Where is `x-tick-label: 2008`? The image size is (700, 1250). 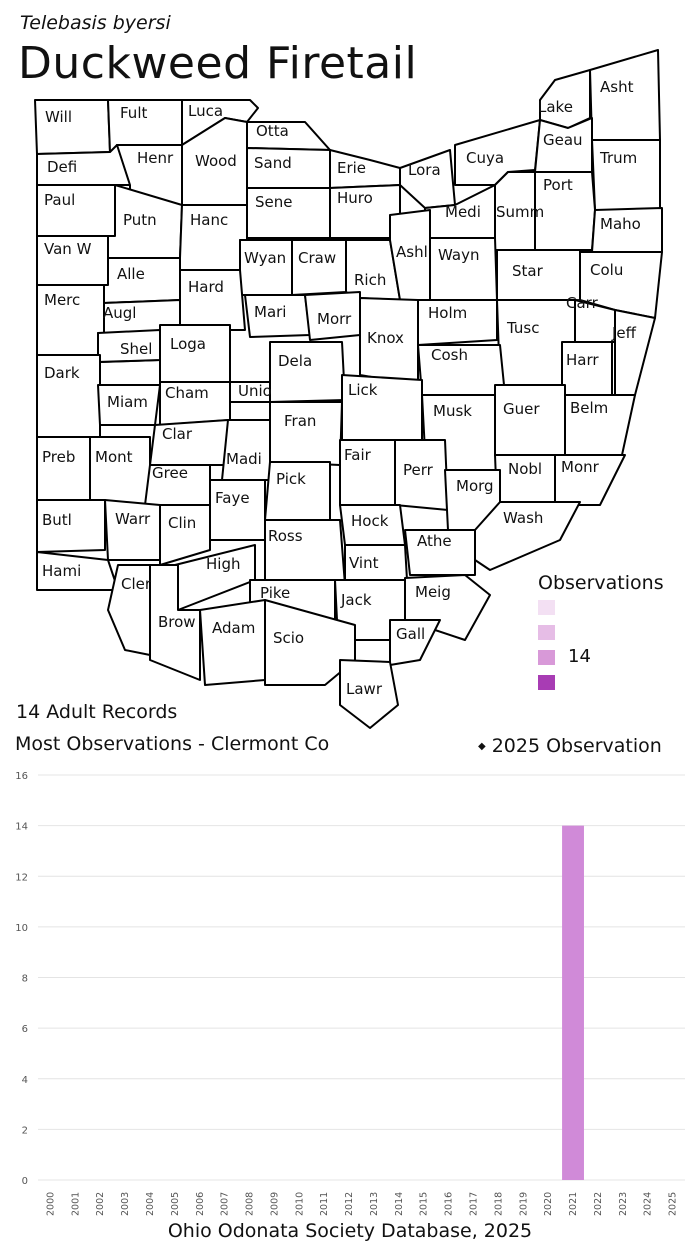 x-tick-label: 2008 is located at coordinates (250, 1204).